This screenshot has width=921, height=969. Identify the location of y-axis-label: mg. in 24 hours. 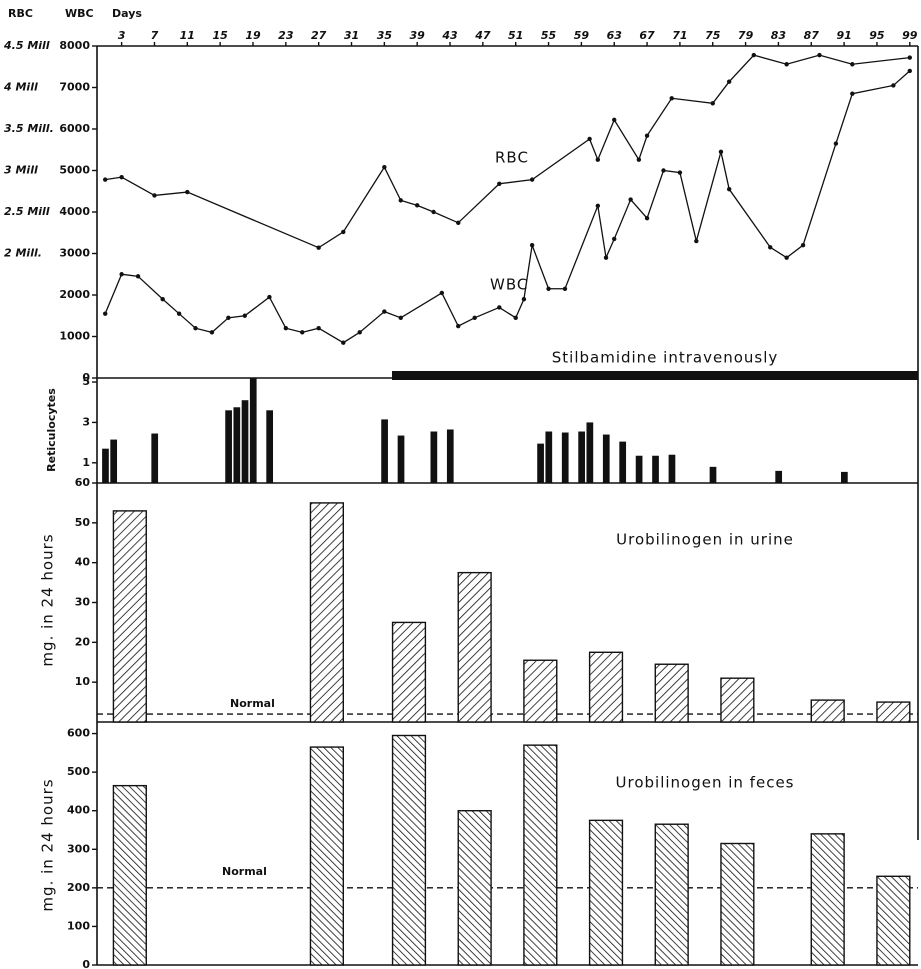
(48, 599).